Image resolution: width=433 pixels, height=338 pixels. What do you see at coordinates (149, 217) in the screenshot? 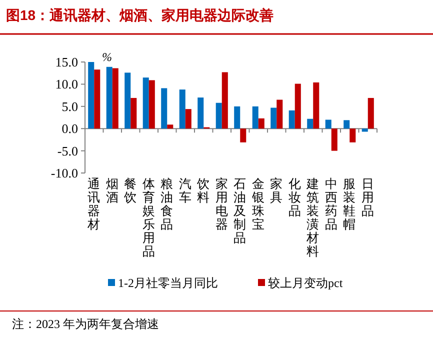
I see `x-tick-label: 体育娱乐用品` at bounding box center [149, 217].